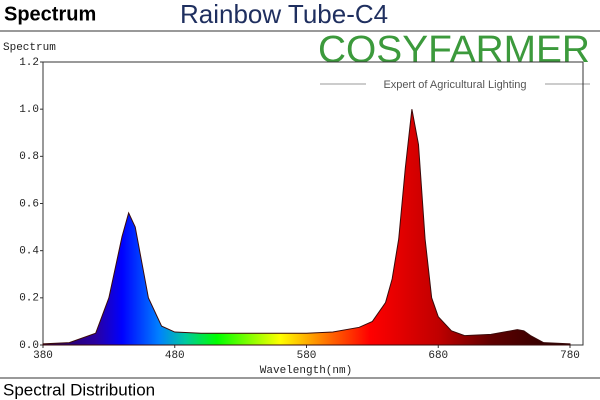 Image resolution: width=600 pixels, height=400 pixels. Describe the element at coordinates (284, 14) in the screenshot. I see `header-title: Rainbow Tube-C4` at that location.